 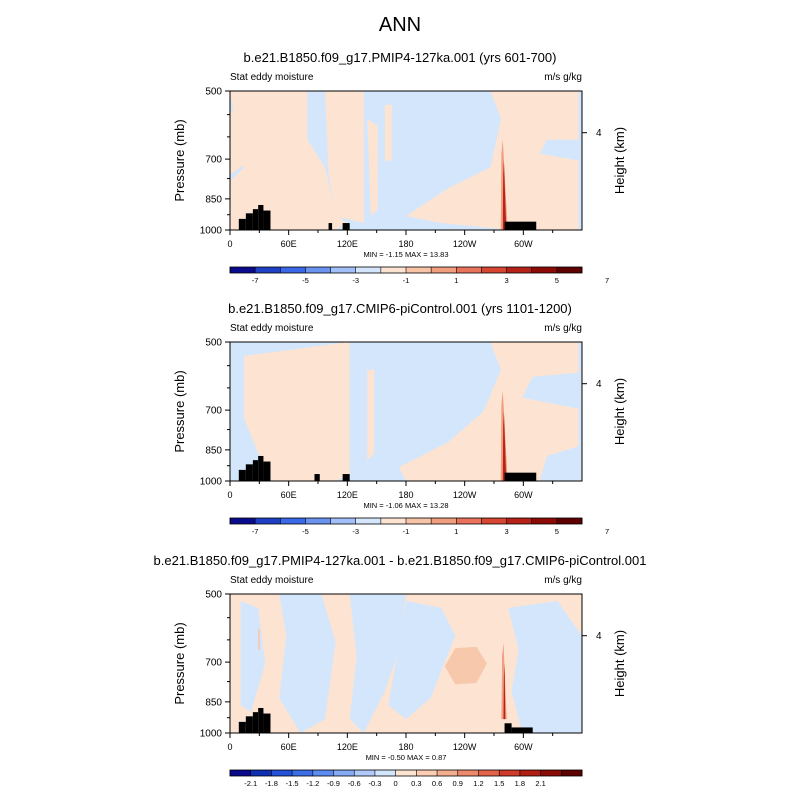 I want to click on min-max-stats: MIN = -1.15 MAX = 13.83, so click(x=405, y=254).